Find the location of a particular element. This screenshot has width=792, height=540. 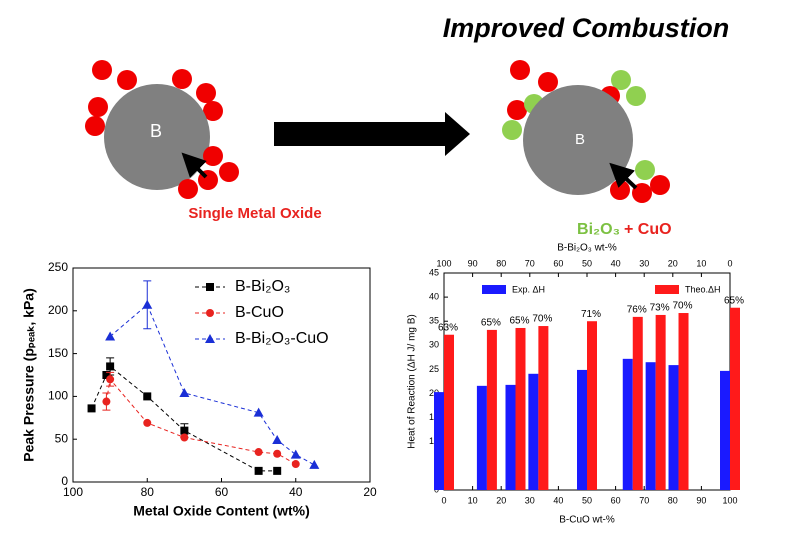

y-tick-label: 40 is located at coordinates (434, 296).